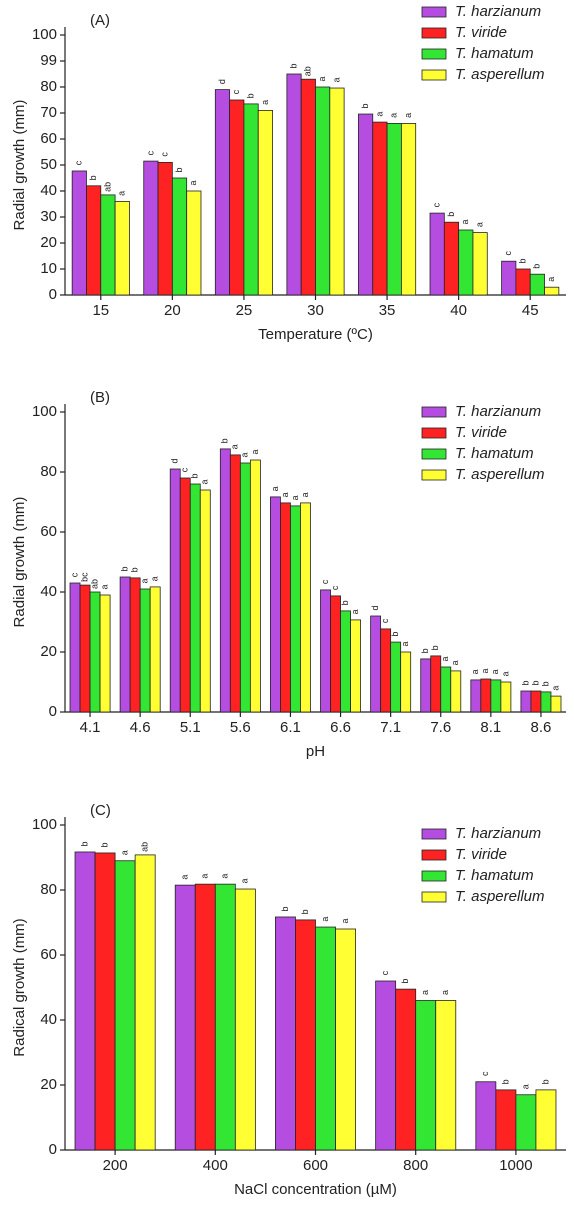 The width and height of the screenshot is (574, 1205). Describe the element at coordinates (244, 310) in the screenshot. I see `x-tick-label: 25` at that location.